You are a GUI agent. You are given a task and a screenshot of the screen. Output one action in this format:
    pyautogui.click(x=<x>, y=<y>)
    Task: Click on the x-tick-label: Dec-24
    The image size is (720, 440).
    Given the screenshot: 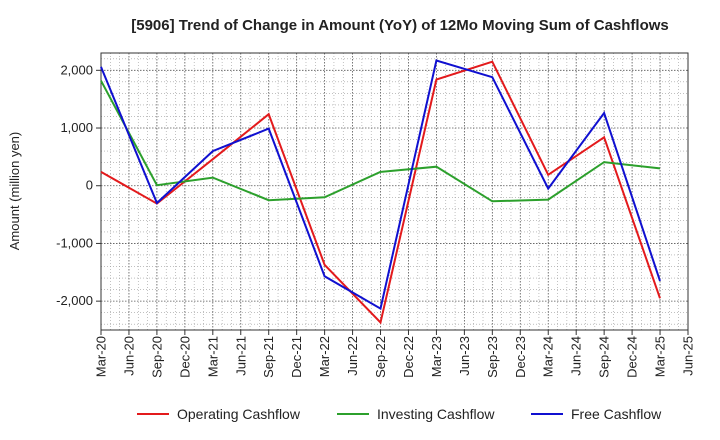 What is the action you would take?
    pyautogui.click(x=632, y=357)
    